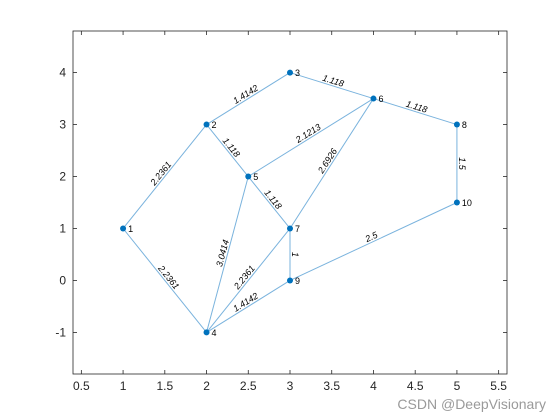  I want to click on y-tick-label: 1, so click(62, 228).